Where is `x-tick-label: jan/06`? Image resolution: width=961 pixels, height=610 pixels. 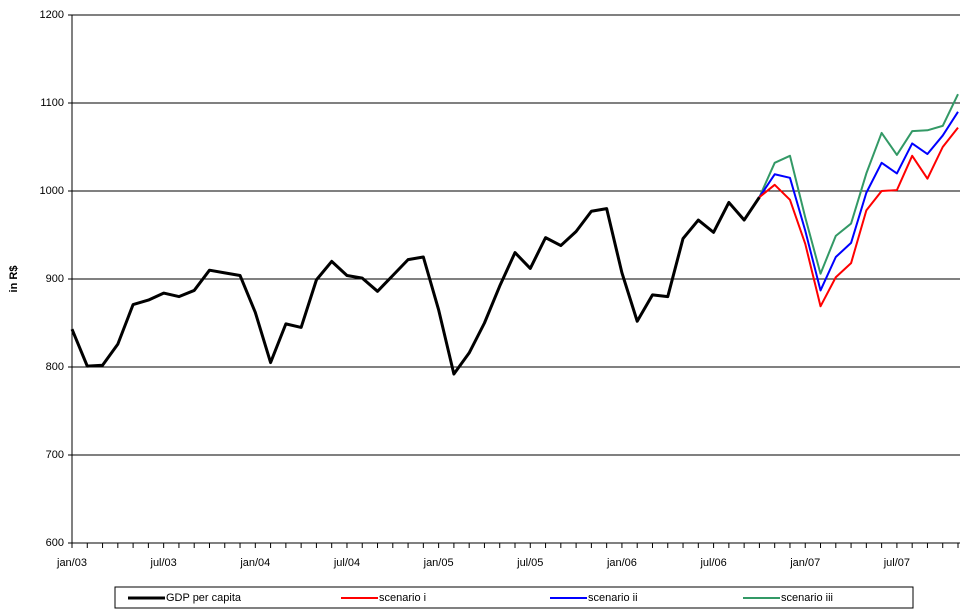 x-tick-label: jan/06 is located at coordinates (621, 563).